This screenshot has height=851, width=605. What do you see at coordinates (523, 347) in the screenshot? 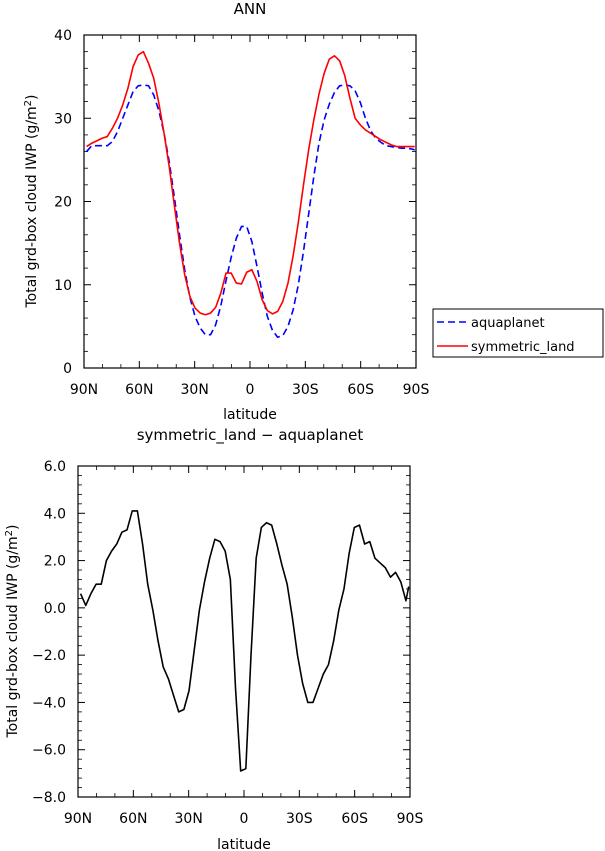
I see `legend-label-symmetric-land: symmetric_land` at bounding box center [523, 347].